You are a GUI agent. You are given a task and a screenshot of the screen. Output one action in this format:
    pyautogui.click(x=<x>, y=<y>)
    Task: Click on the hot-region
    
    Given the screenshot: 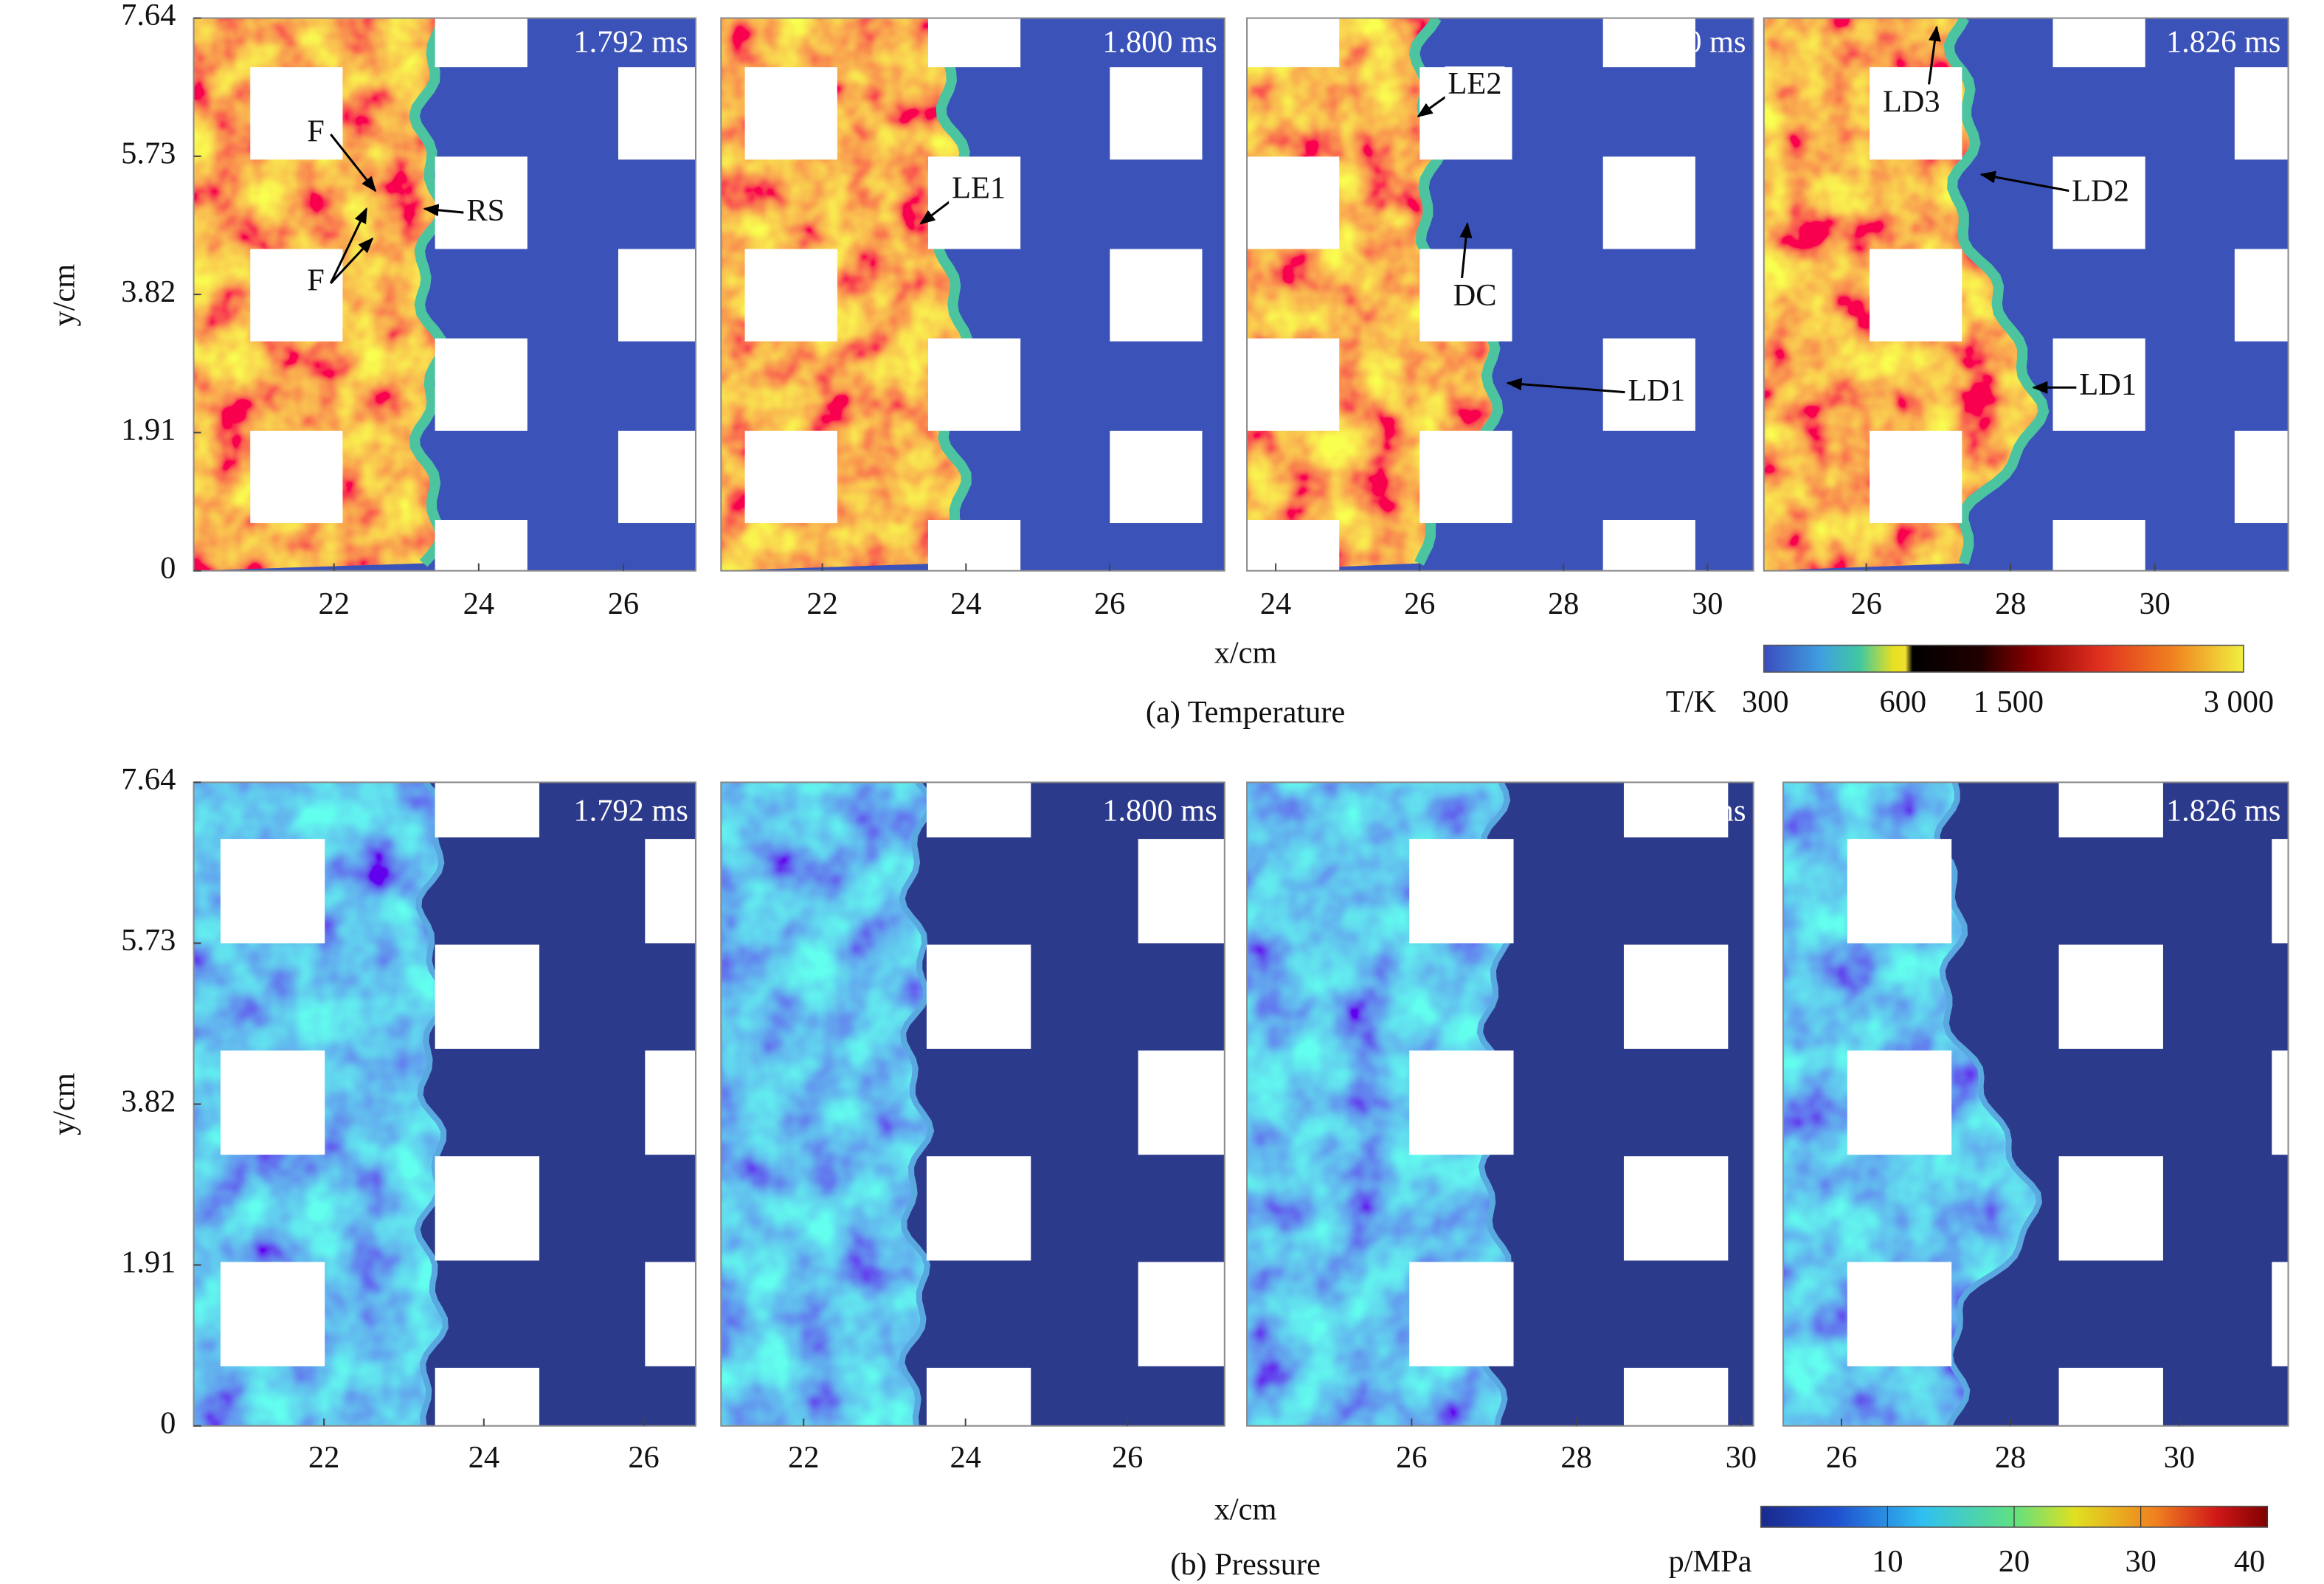 What is the action you would take?
    pyautogui.click(x=826, y=1104)
    